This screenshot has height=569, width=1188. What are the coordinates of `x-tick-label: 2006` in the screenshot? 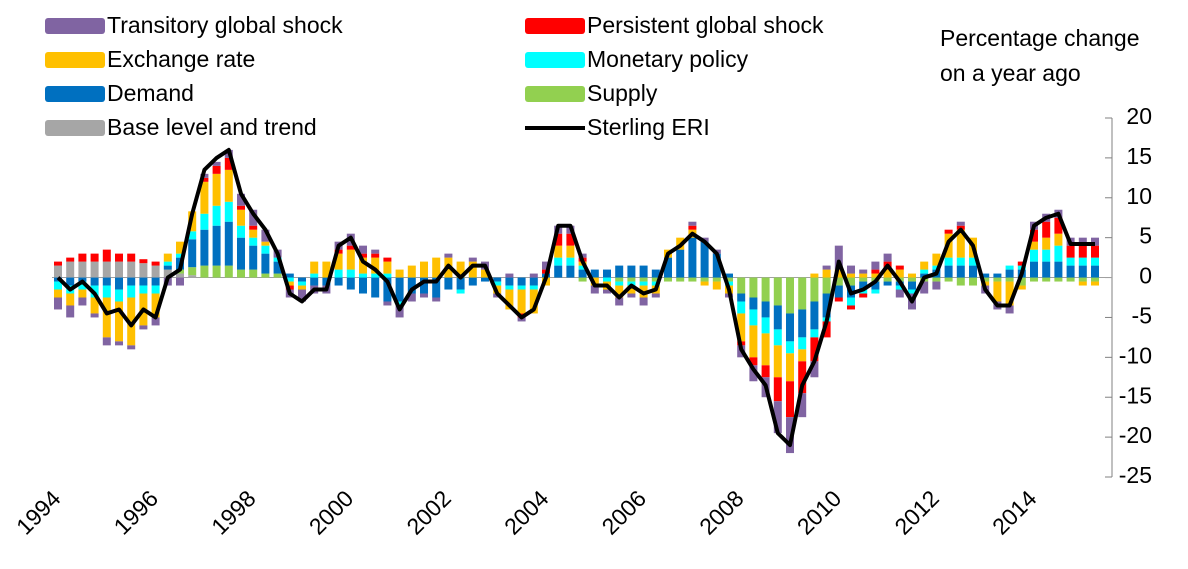 It's located at (624, 512).